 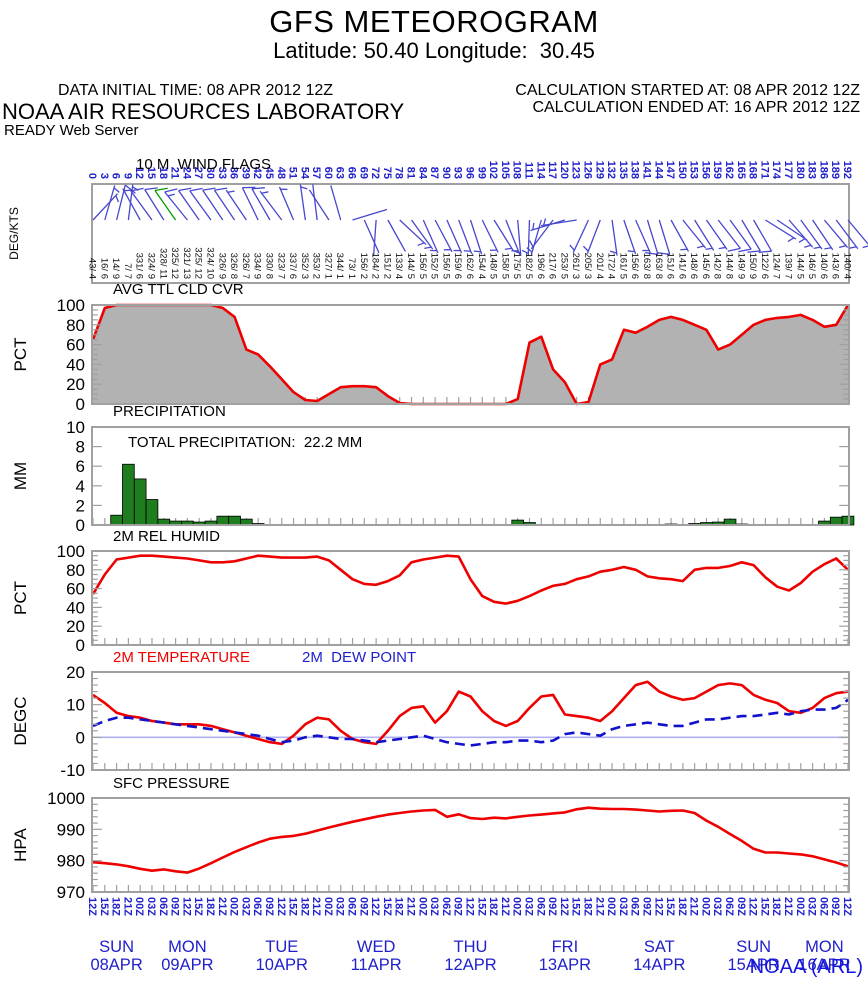 What do you see at coordinates (764, 906) in the screenshot?
I see `time-z-label: 15Z` at bounding box center [764, 906].